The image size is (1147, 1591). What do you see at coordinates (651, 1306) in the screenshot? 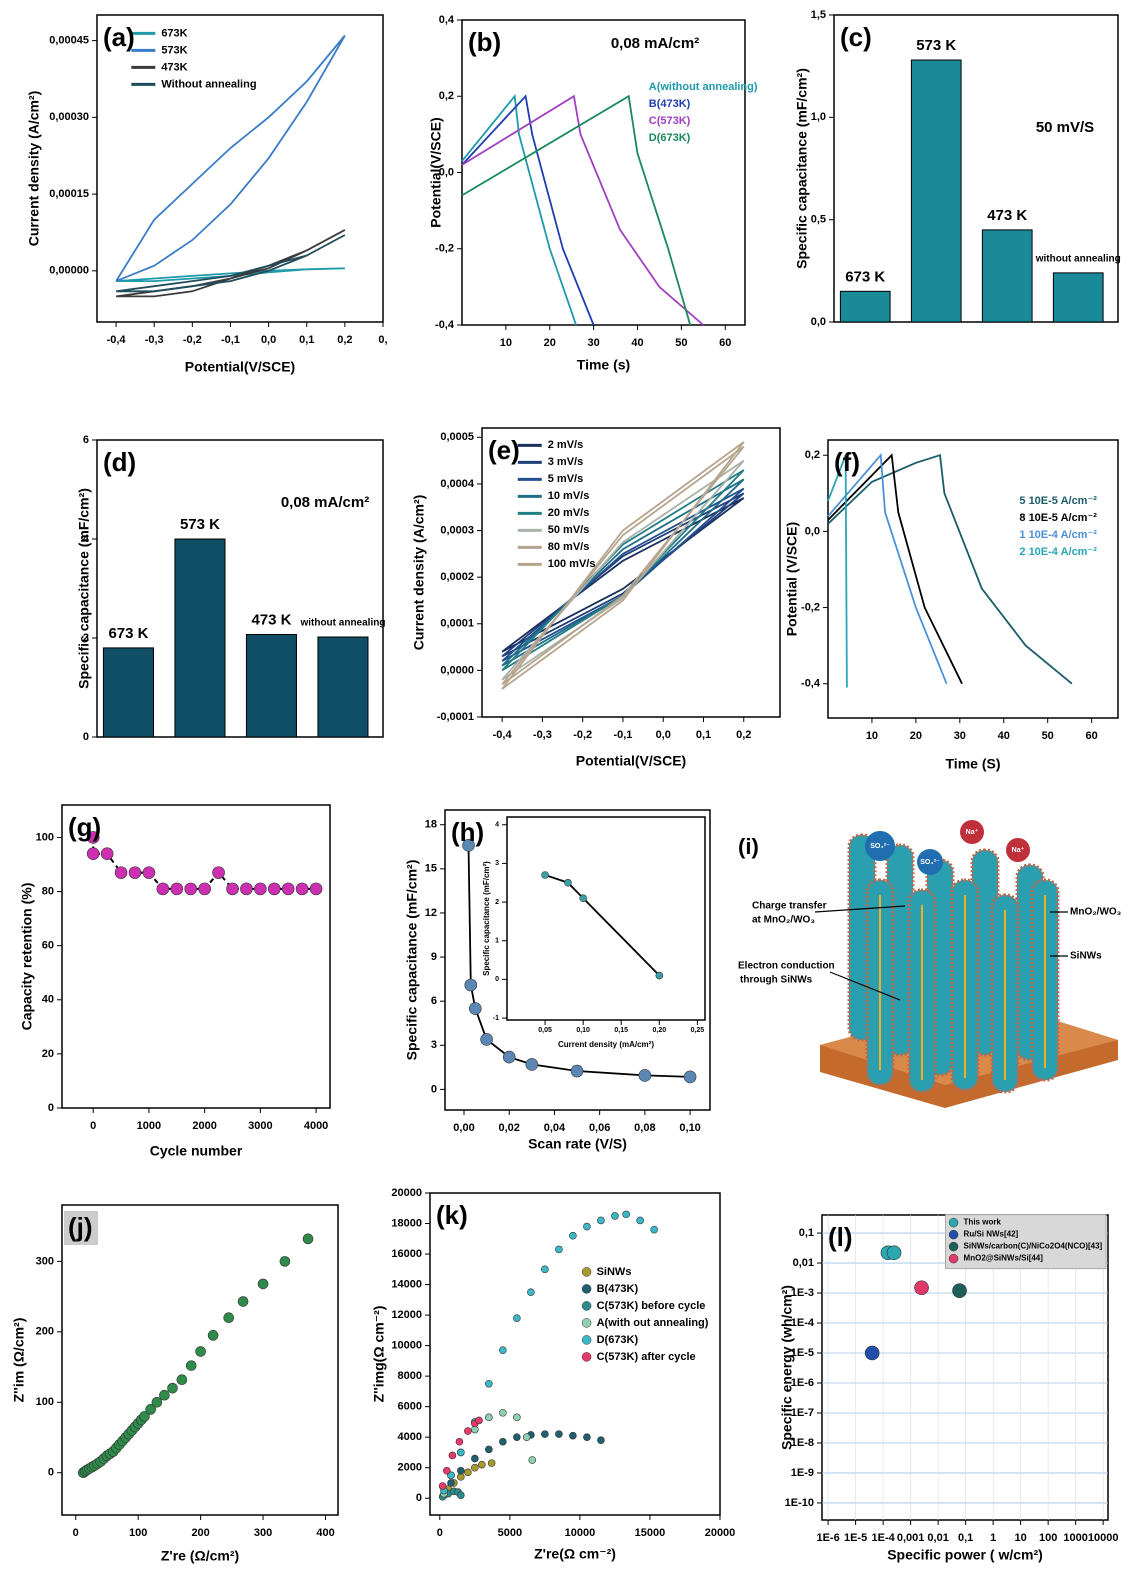
I see `legend-label: C(573K) before cycle` at bounding box center [651, 1306].